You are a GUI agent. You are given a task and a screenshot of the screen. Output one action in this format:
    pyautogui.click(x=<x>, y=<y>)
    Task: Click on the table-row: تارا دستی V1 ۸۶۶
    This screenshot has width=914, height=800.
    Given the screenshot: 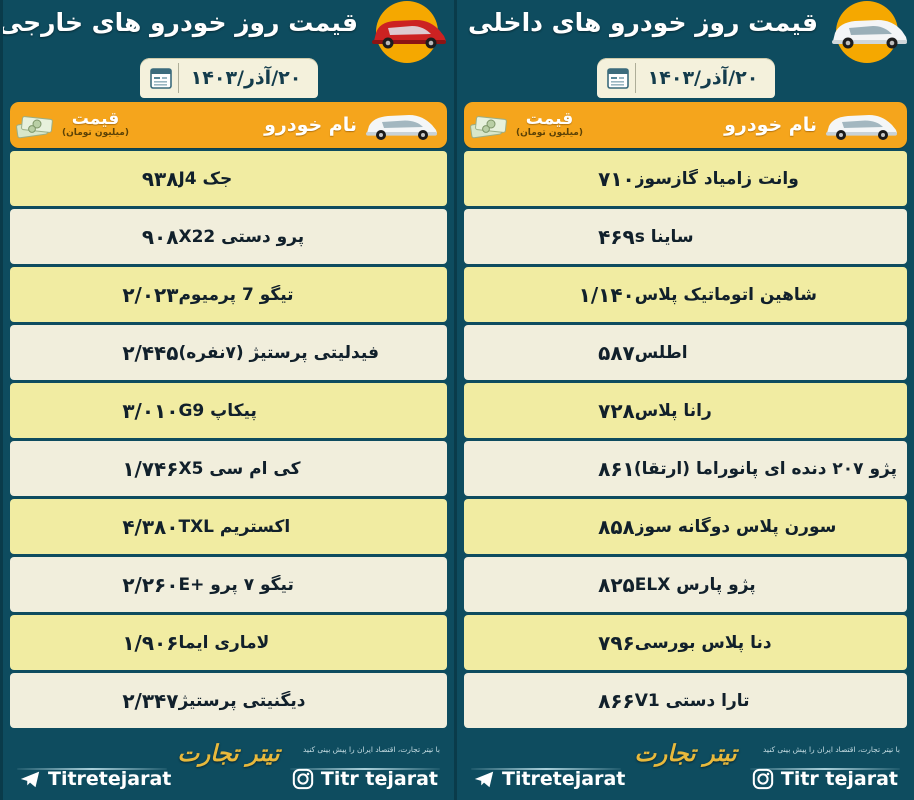 What is the action you would take?
    pyautogui.click(x=685, y=700)
    